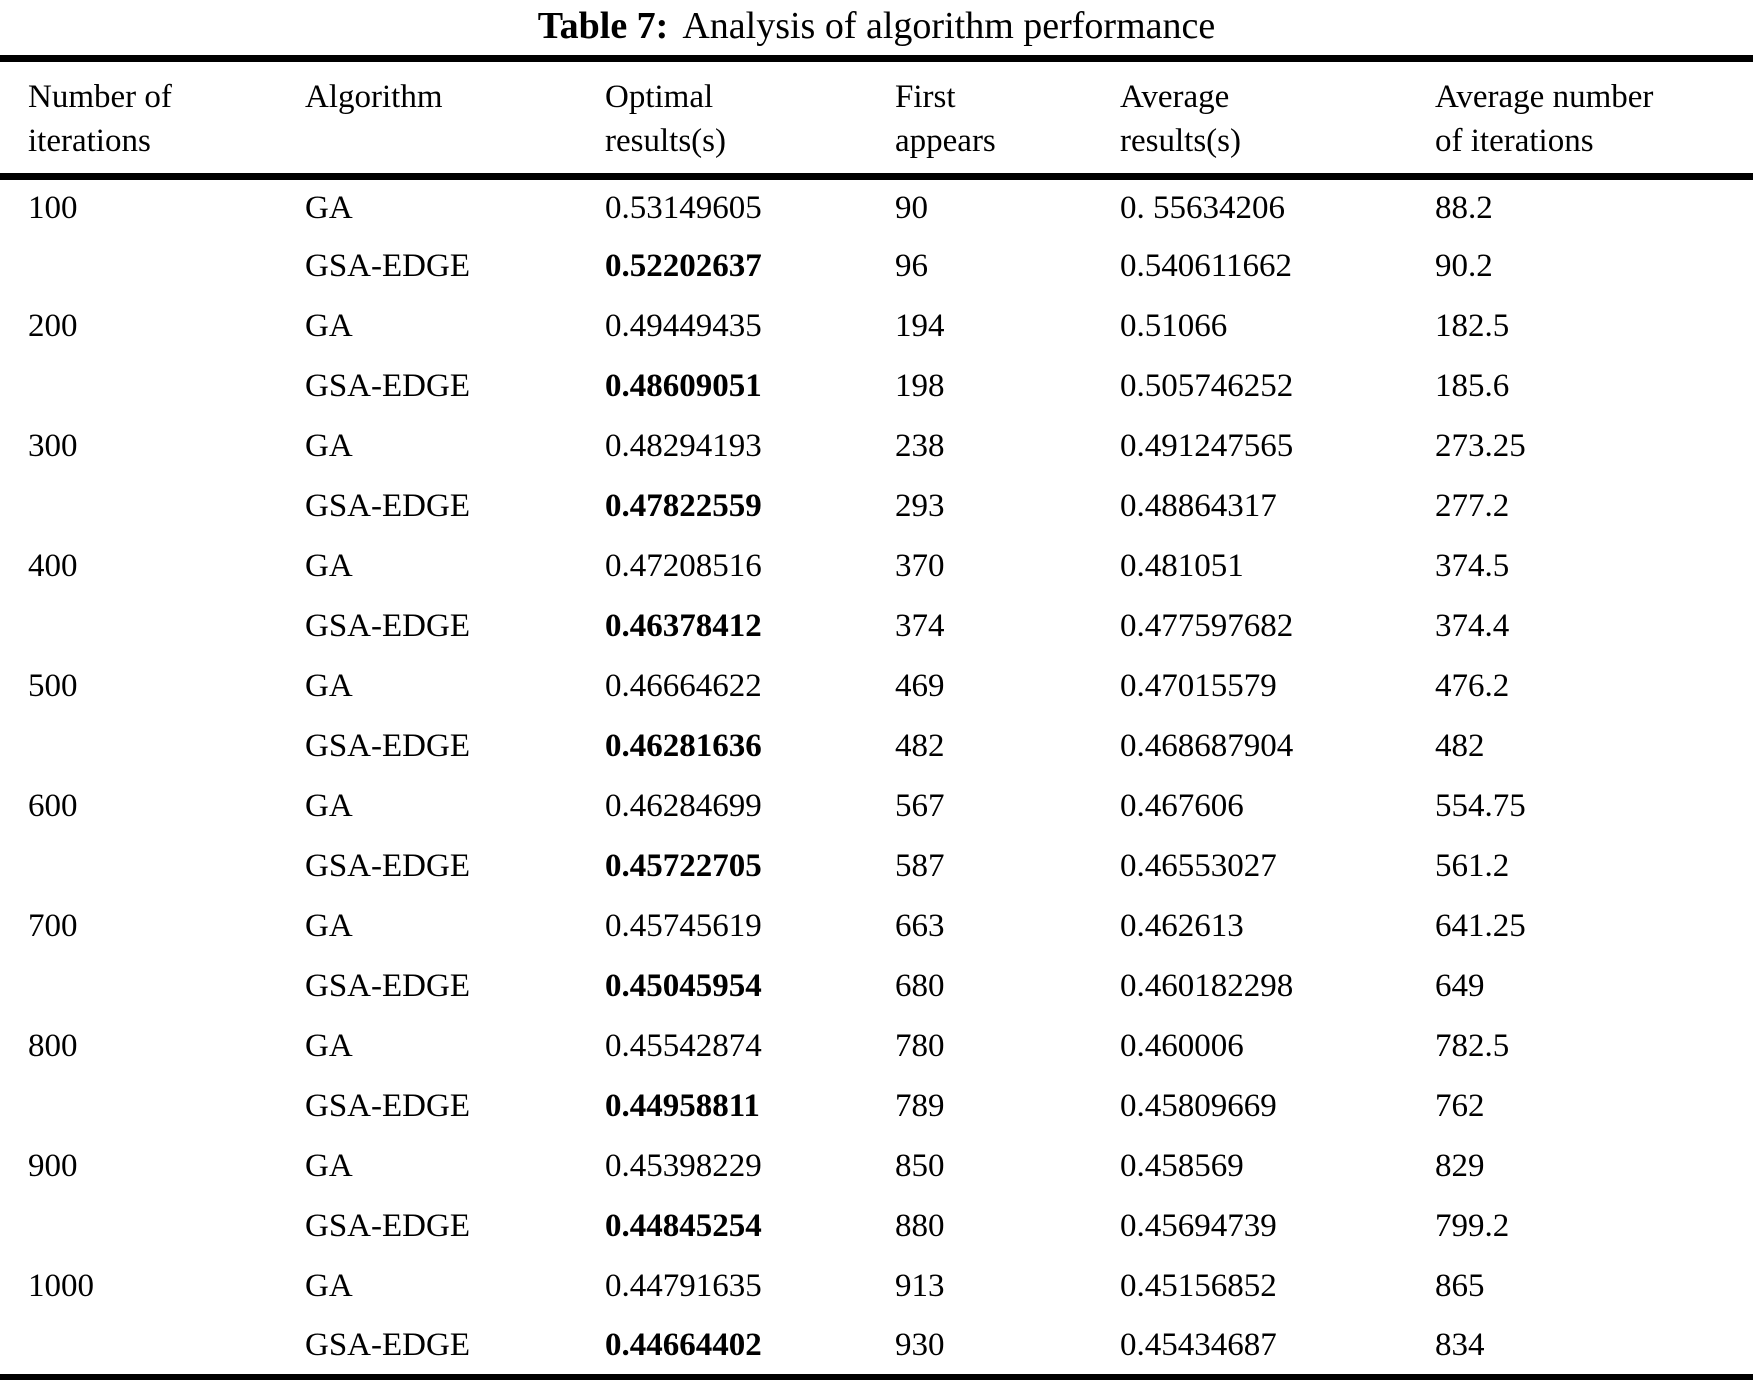  What do you see at coordinates (1464, 266) in the screenshot?
I see `cell-average-iterations: 90.2` at bounding box center [1464, 266].